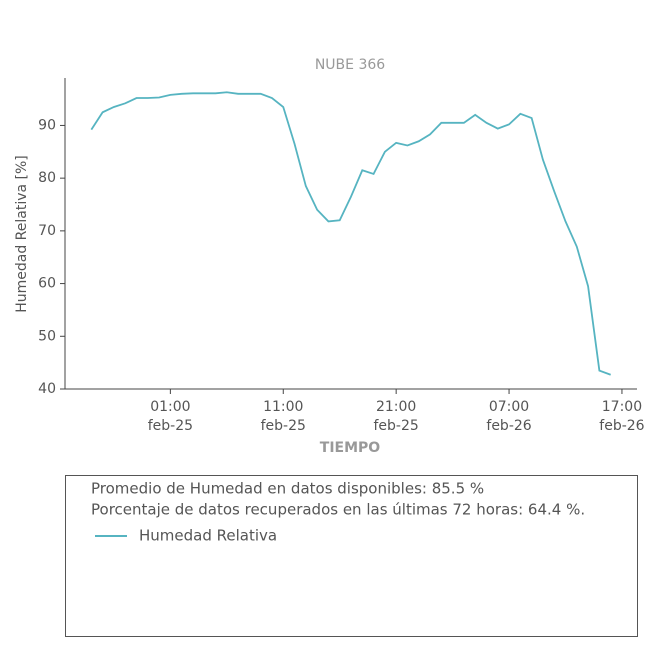 The width and height of the screenshot is (650, 650). What do you see at coordinates (622, 407) in the screenshot?
I see `x-tick-label: 17:00` at bounding box center [622, 407].